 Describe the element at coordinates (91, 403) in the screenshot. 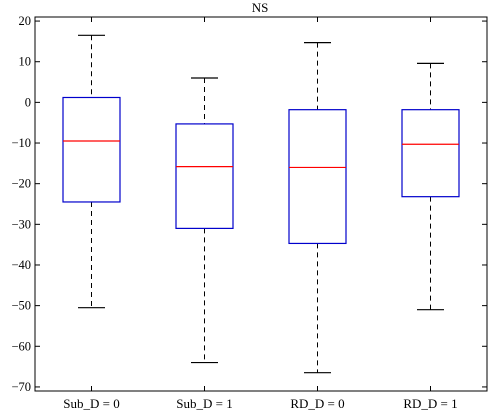

I see `x-category-label: Sub_D = 0` at that location.